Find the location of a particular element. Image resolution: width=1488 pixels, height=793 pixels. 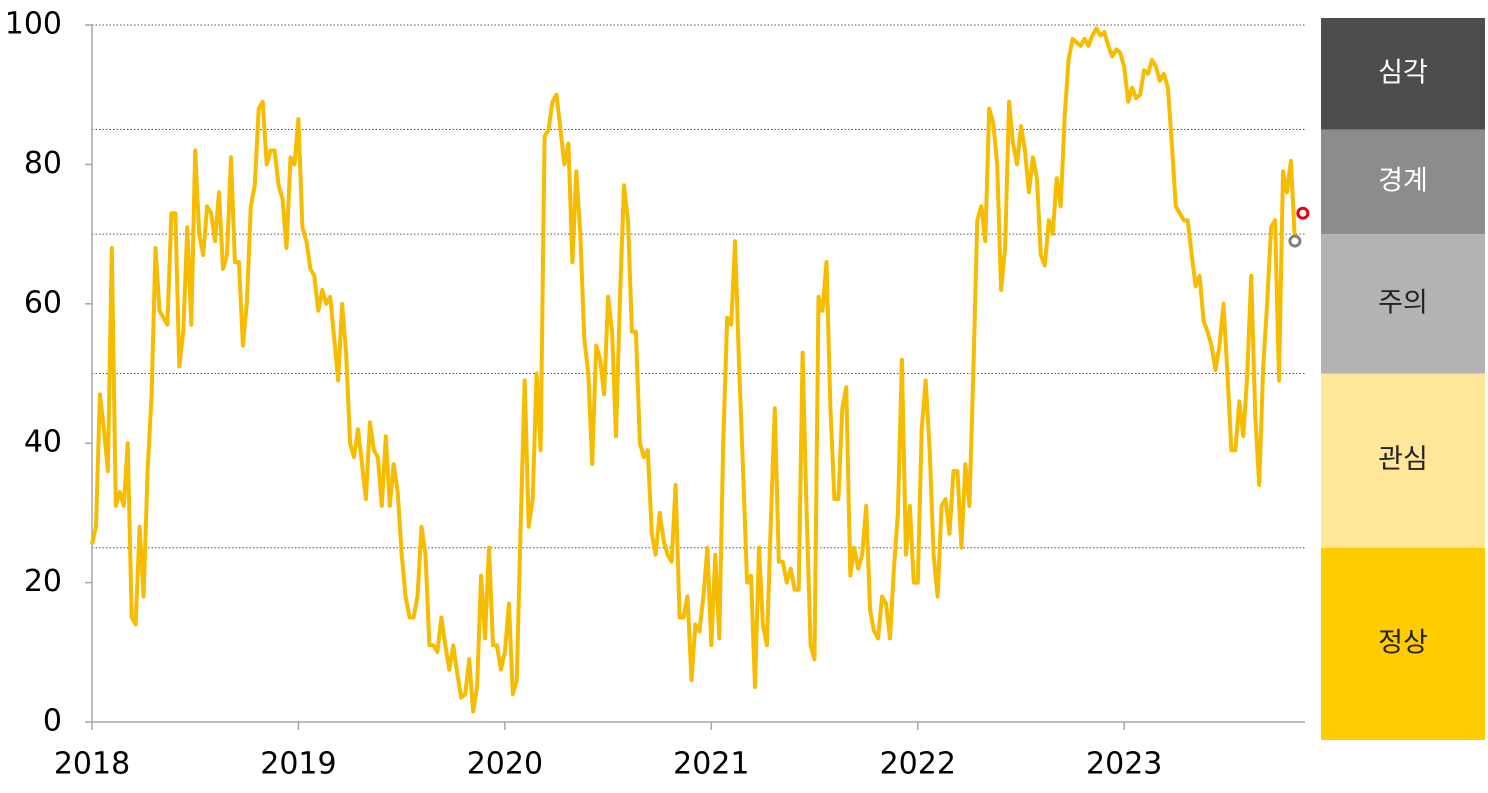

x-tick-label: 2021 is located at coordinates (711, 764).